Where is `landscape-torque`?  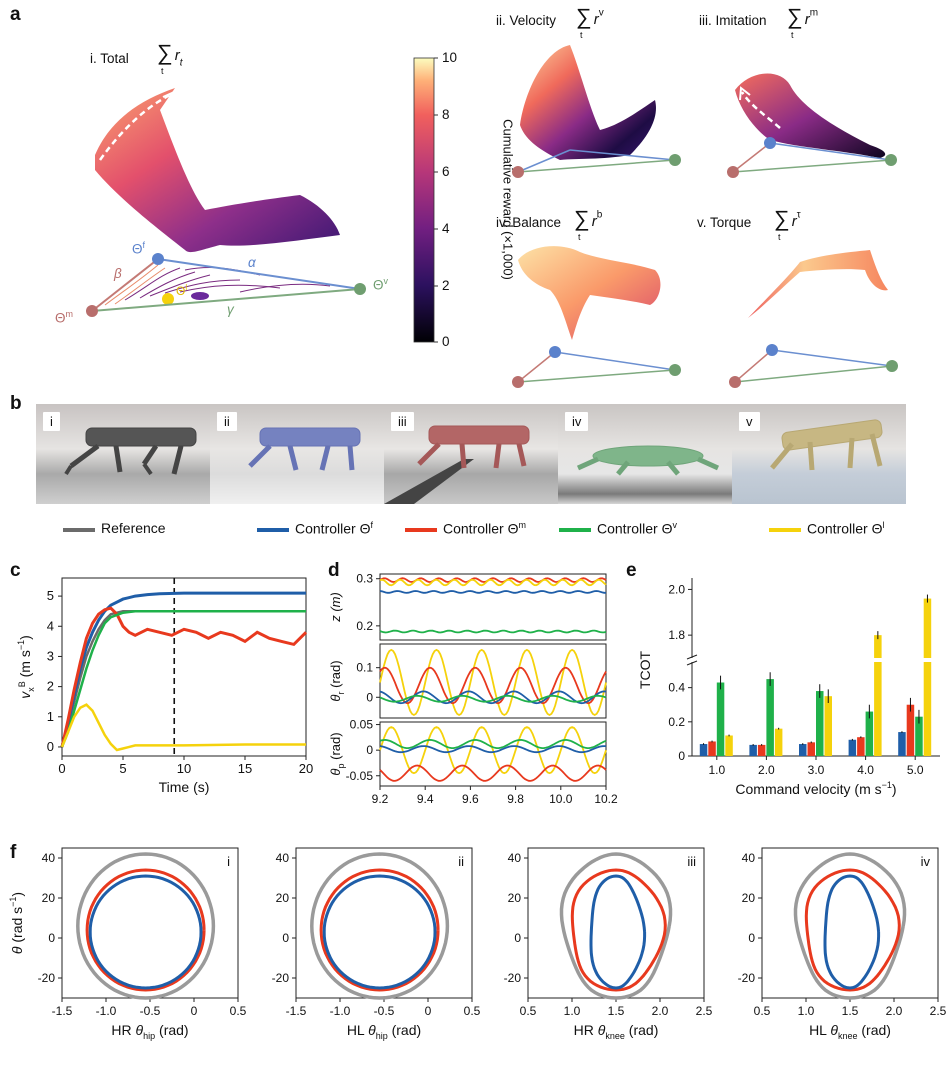
landscape-torque is located at coordinates (813, 319).